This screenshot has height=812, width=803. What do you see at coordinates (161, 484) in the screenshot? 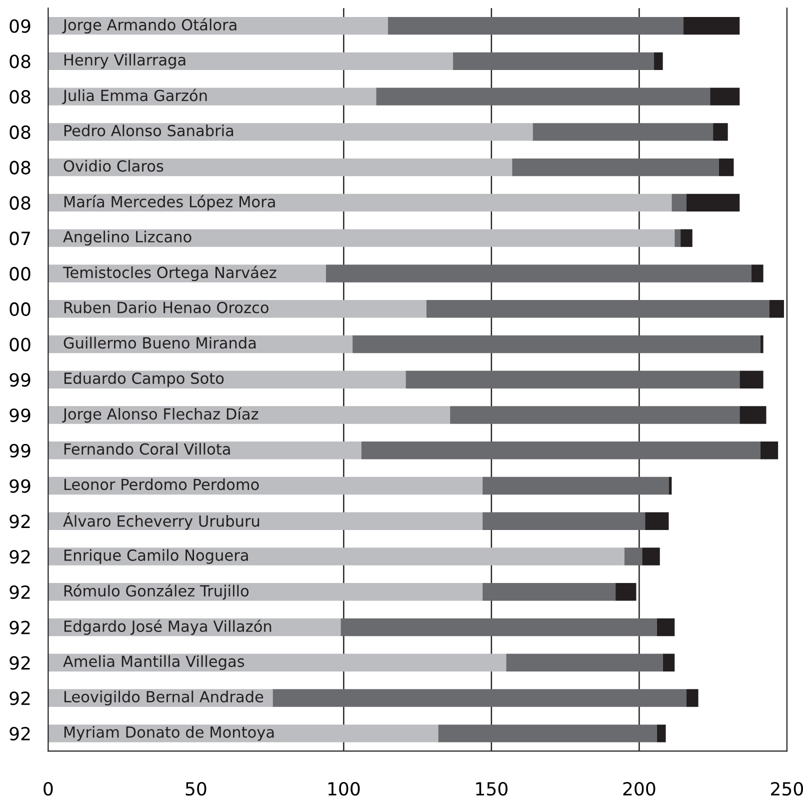
I see `data-label: Leonor Perdomo Perdomo` at bounding box center [161, 484].